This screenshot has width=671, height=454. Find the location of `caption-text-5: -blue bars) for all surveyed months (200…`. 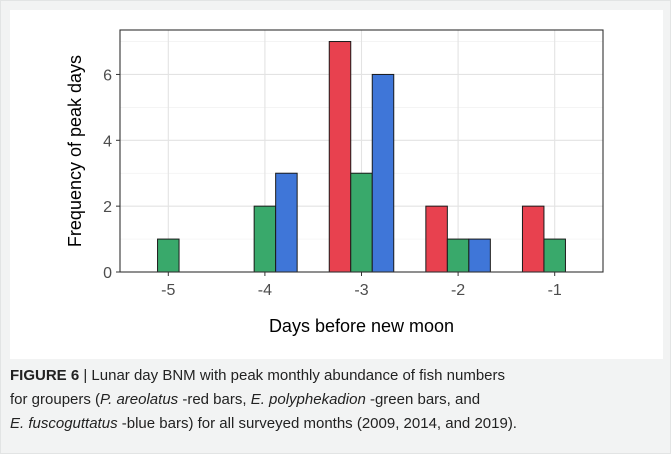

caption-text-5: -blue bars) for all surveyed months (200… is located at coordinates (317, 423).